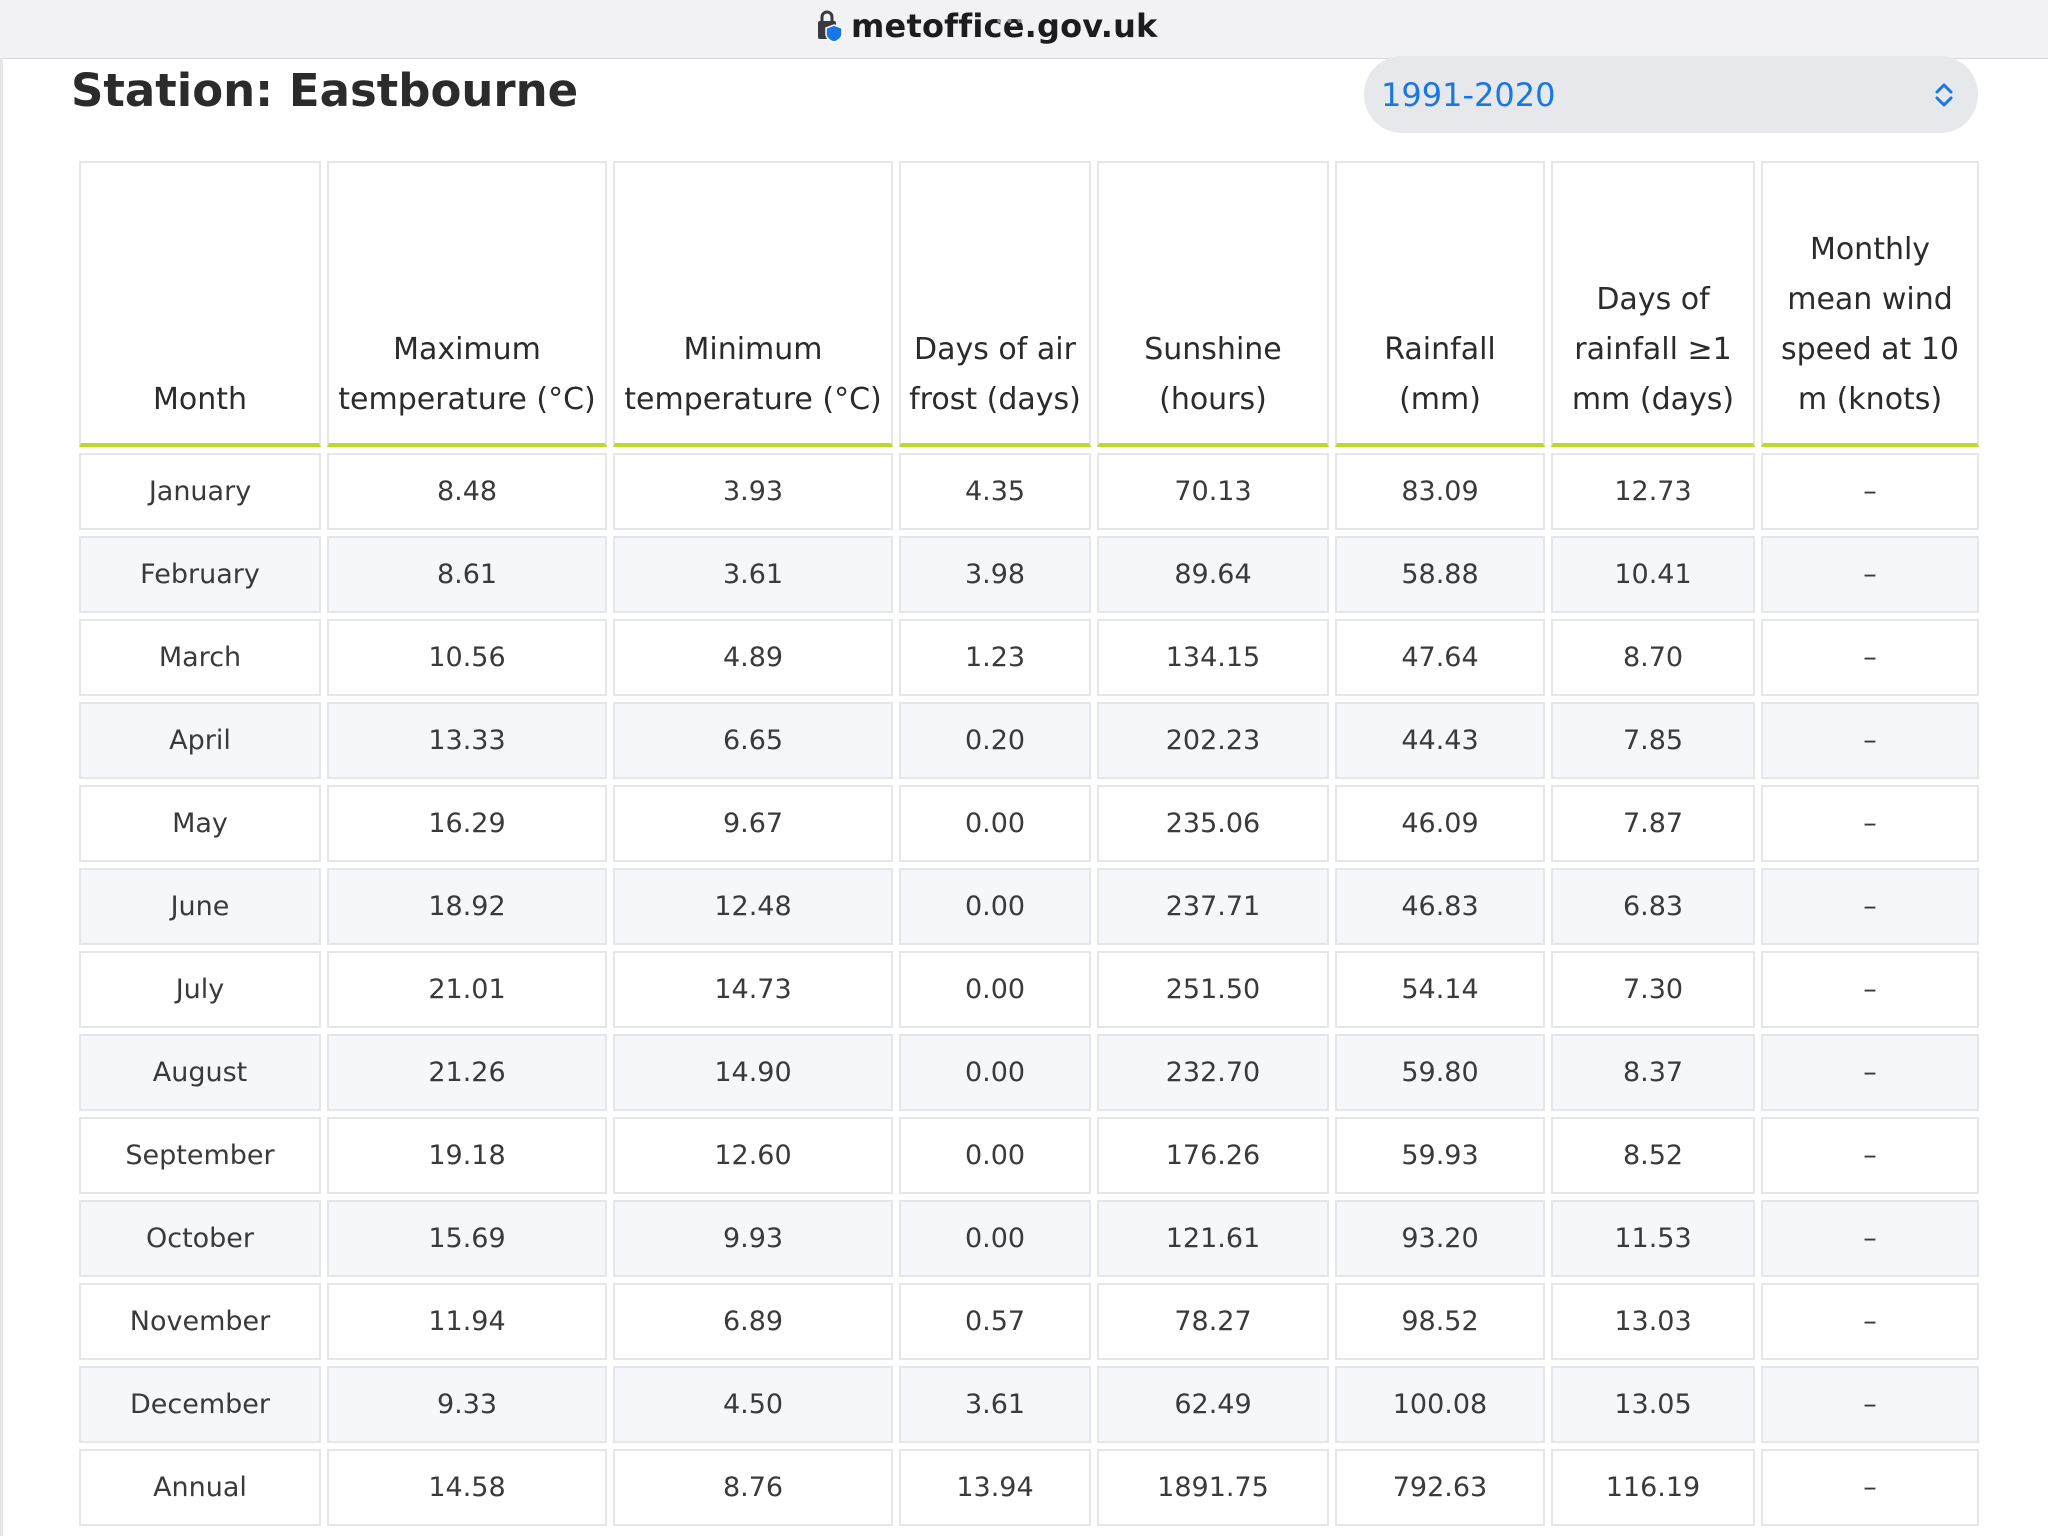 The image size is (2048, 1536). Describe the element at coordinates (1653, 304) in the screenshot. I see `header-rain-days: Days of rainfall ≥1 mm (days)` at that location.